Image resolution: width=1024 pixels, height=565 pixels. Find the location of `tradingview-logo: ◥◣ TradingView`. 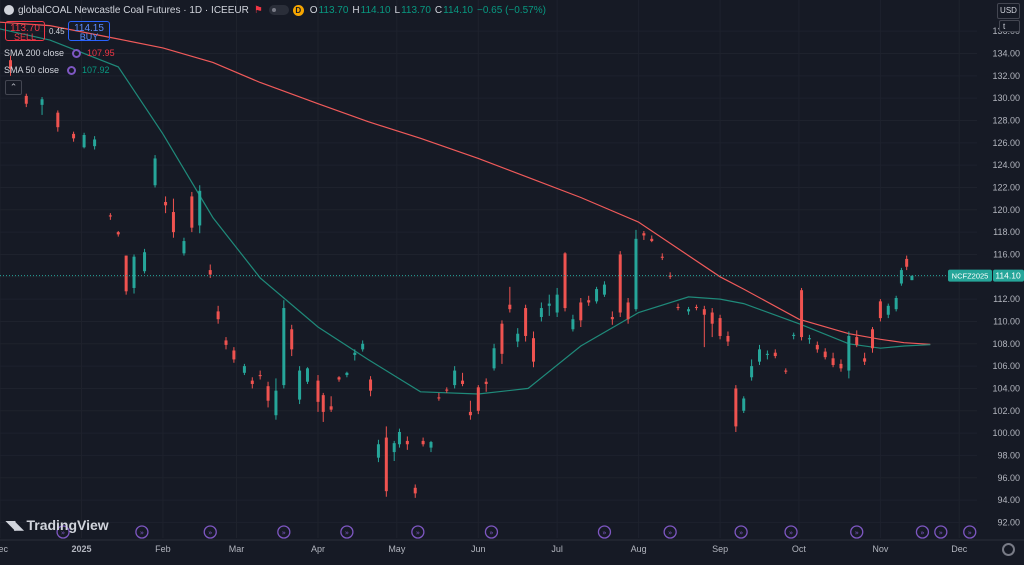

tradingview-logo: ◥◣ TradingView is located at coordinates (57, 525).